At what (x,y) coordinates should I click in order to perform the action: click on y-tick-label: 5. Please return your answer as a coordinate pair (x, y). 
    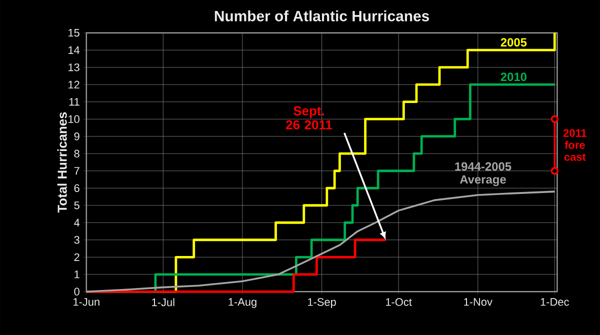
    Looking at the image, I should click on (77, 205).